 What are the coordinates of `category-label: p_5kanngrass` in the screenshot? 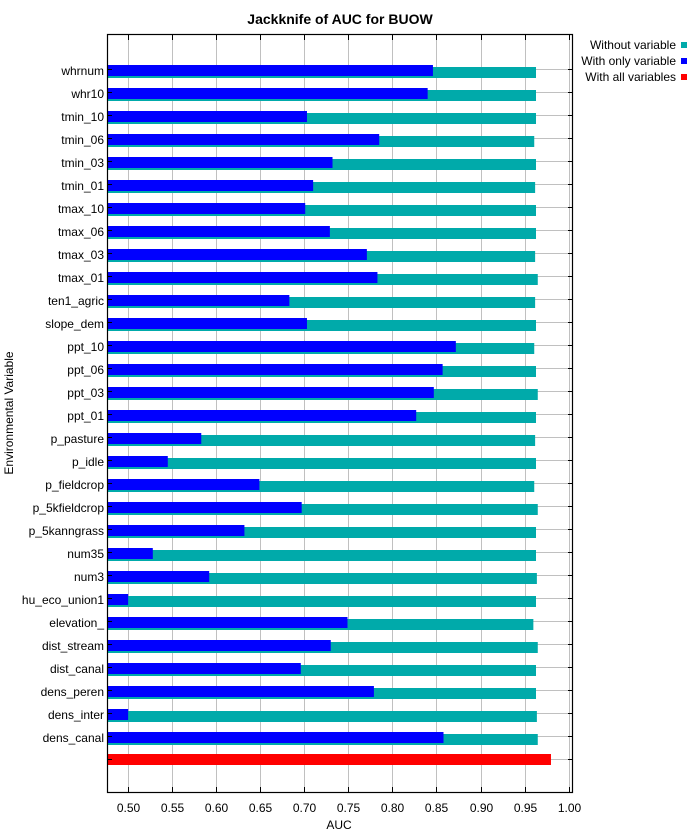 It's located at (66, 531).